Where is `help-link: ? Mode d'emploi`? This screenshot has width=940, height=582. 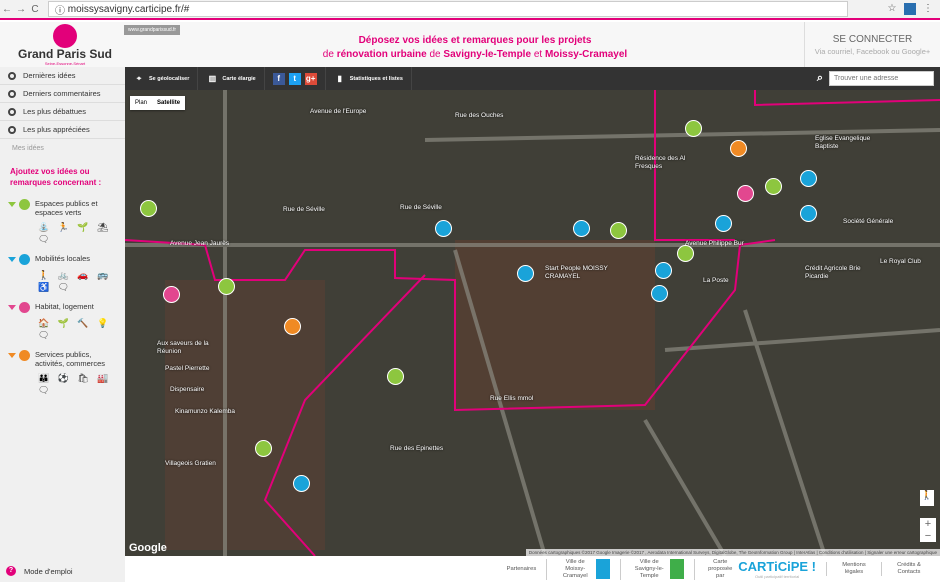 help-link: ? Mode d'emploi is located at coordinates (39, 571).